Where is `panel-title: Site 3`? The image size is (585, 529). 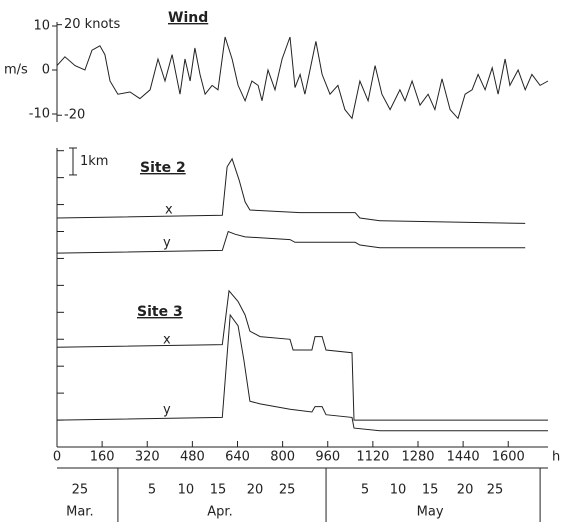
panel-title: Site 3 is located at coordinates (160, 312).